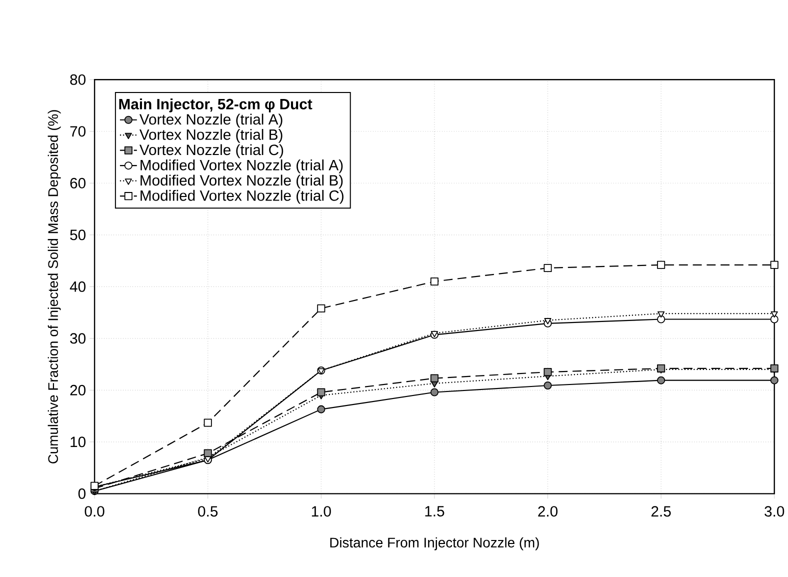  I want to click on y-tick-label: 50, so click(78, 234).